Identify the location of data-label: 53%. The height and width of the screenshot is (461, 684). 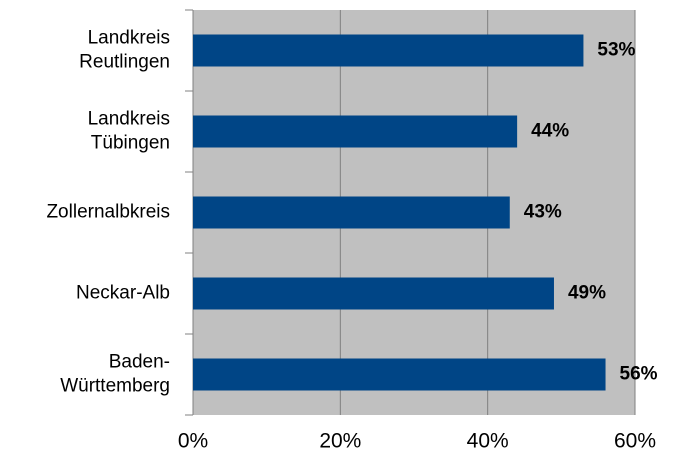
(616, 50).